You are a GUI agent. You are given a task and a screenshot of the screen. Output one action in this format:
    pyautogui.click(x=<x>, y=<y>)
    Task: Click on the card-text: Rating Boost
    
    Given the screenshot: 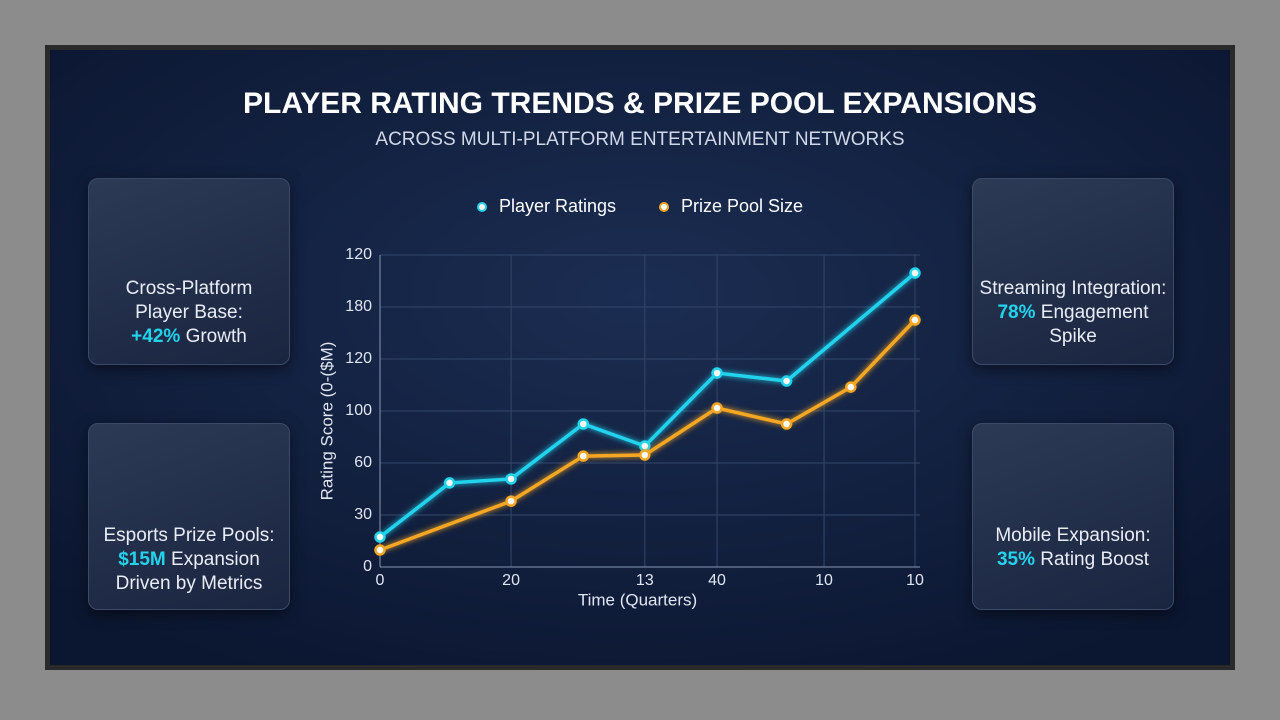 What is the action you would take?
    pyautogui.click(x=1095, y=559)
    